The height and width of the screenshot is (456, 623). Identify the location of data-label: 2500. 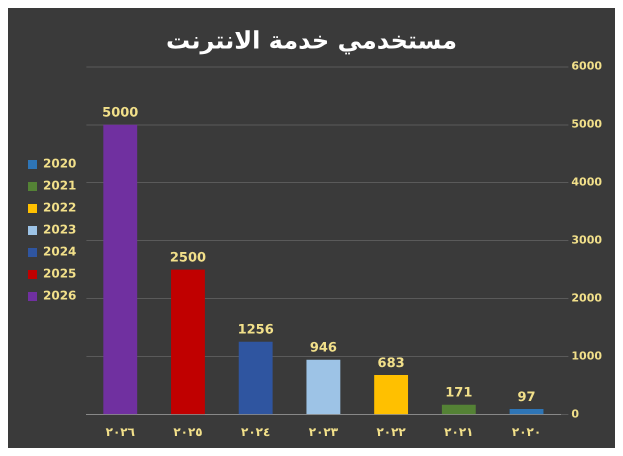
(188, 258).